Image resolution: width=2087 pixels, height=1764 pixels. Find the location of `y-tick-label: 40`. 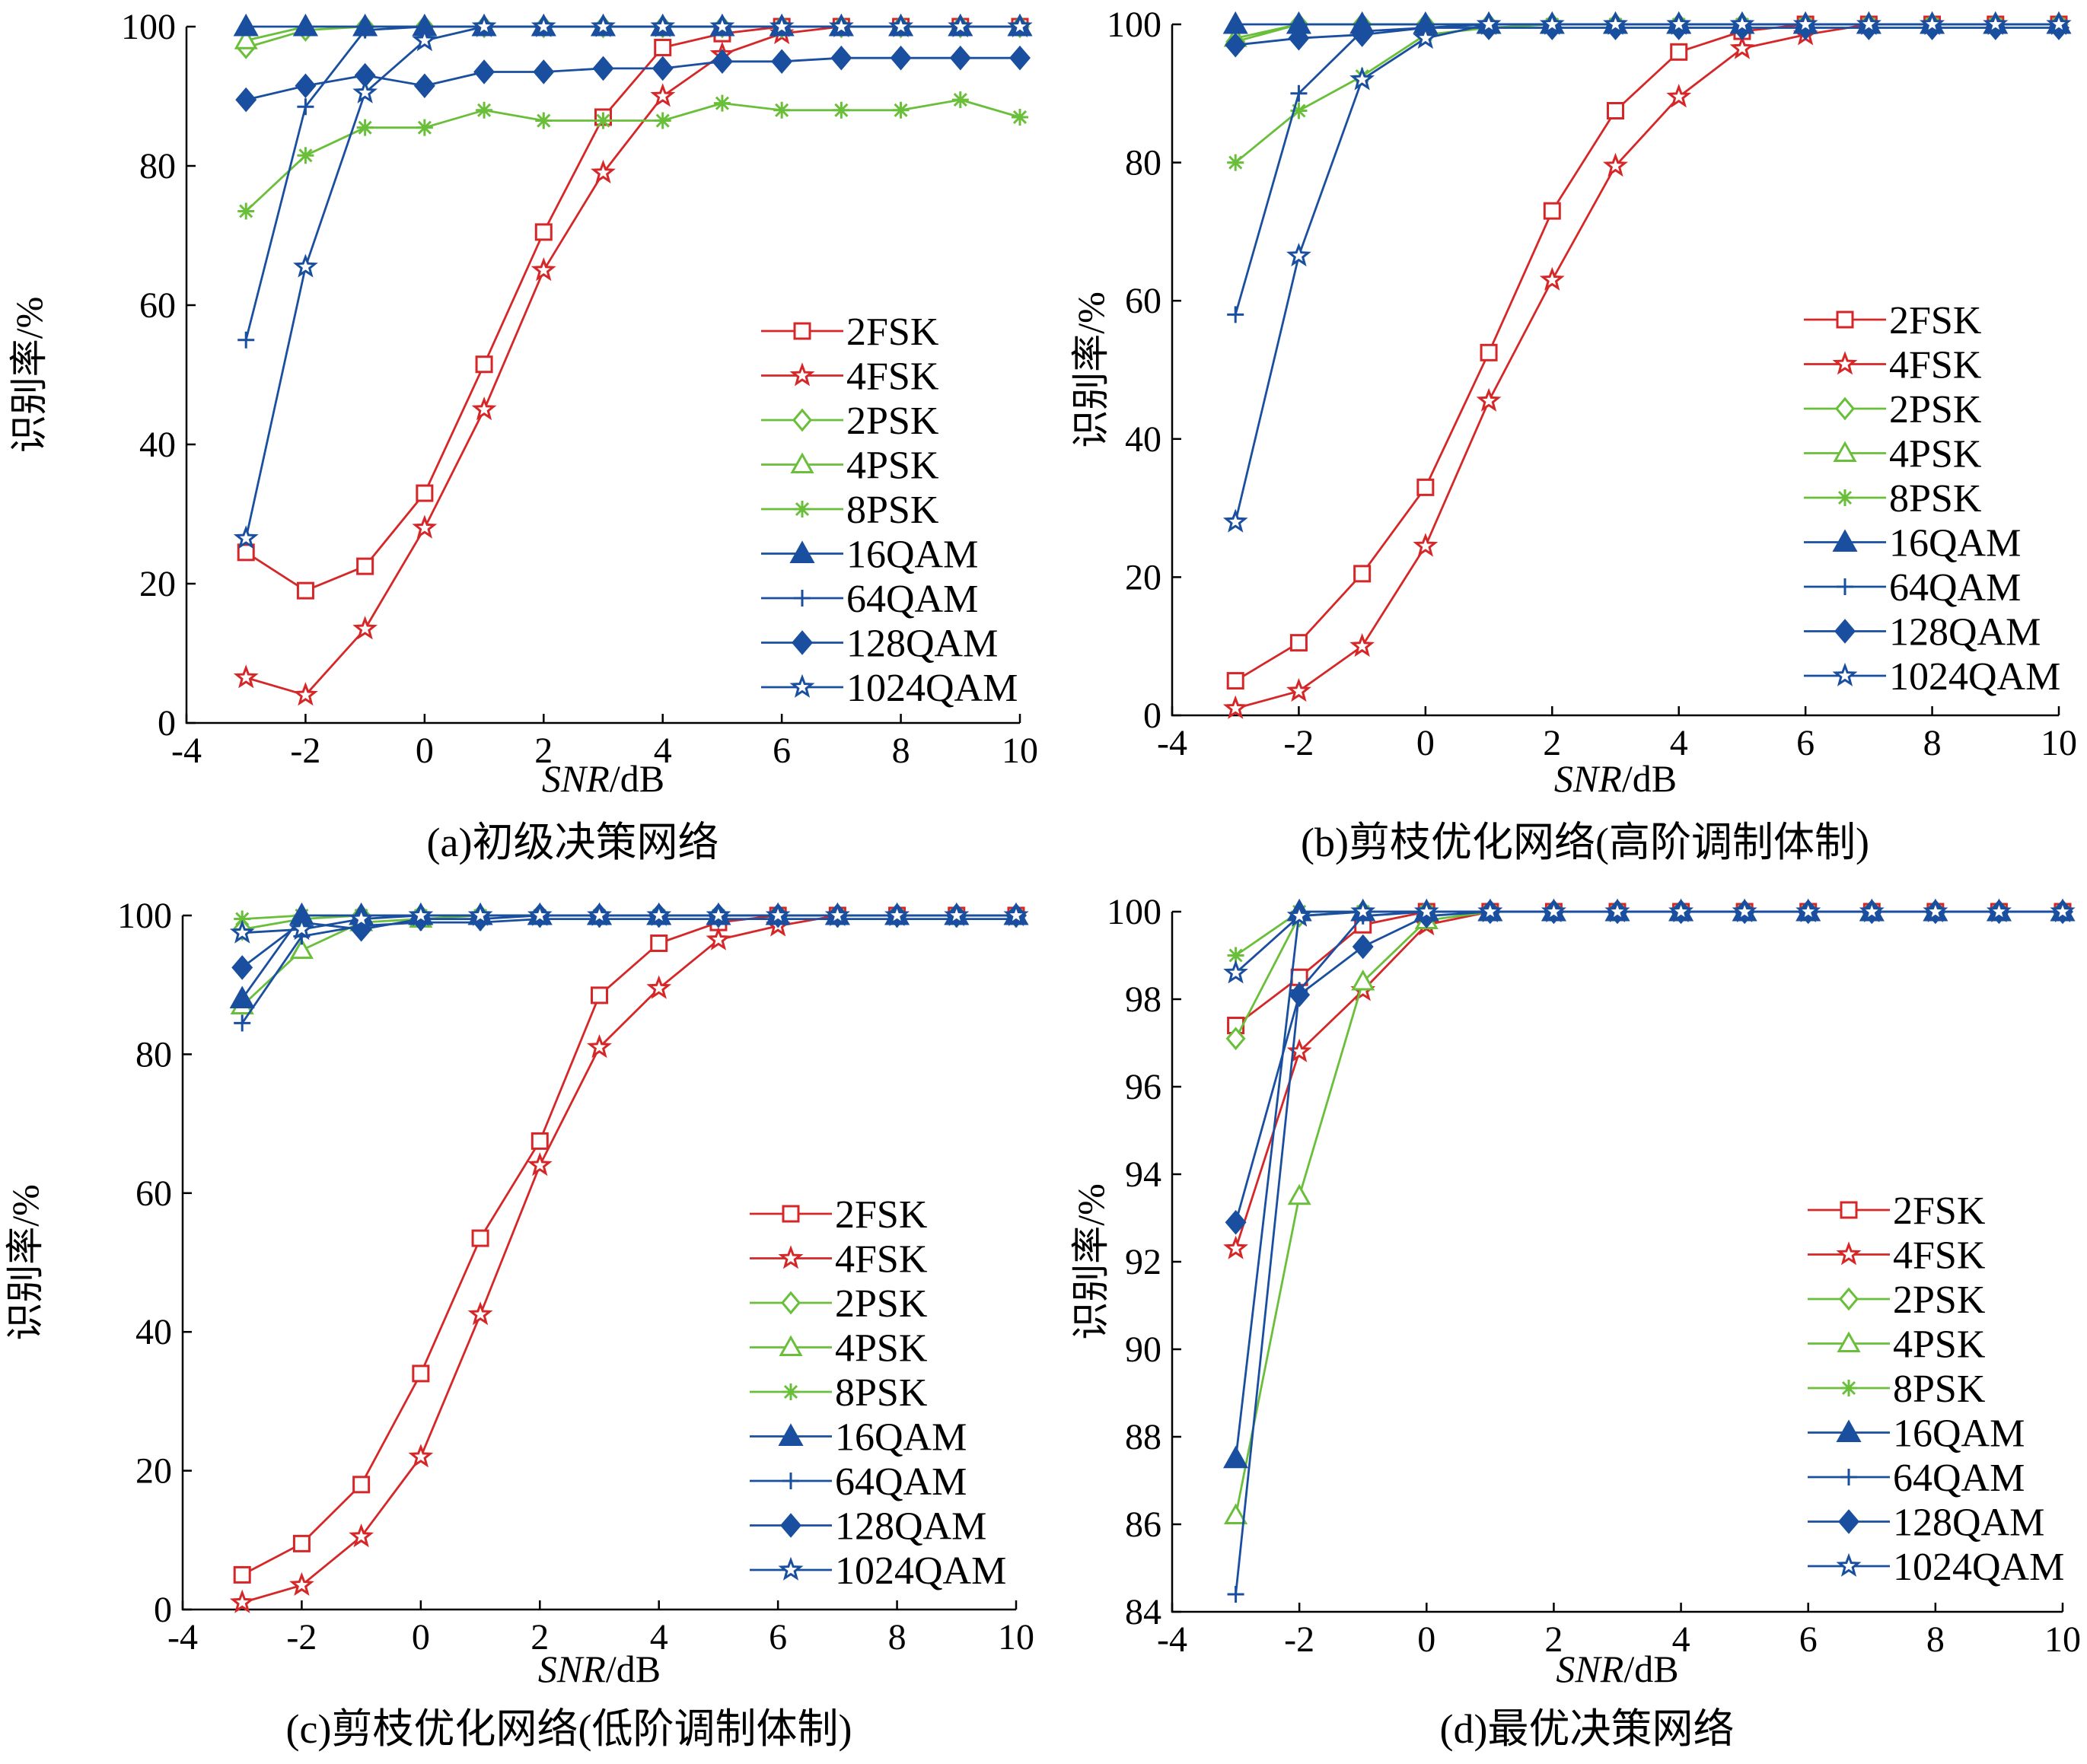

y-tick-label: 40 is located at coordinates (1143, 439).